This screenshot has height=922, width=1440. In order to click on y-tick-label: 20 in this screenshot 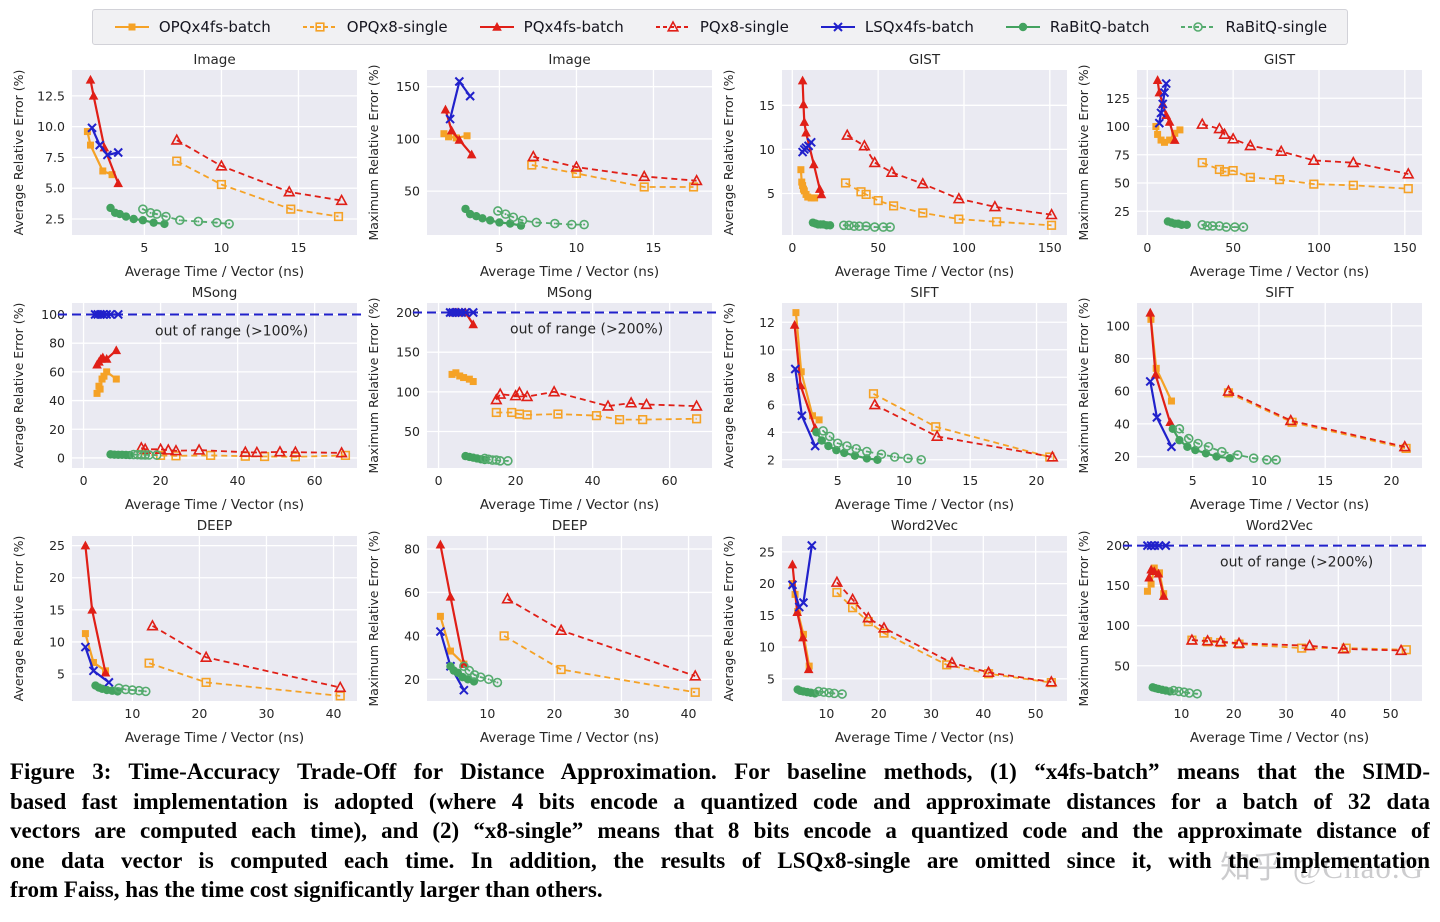, I will do `click(1122, 456)`.